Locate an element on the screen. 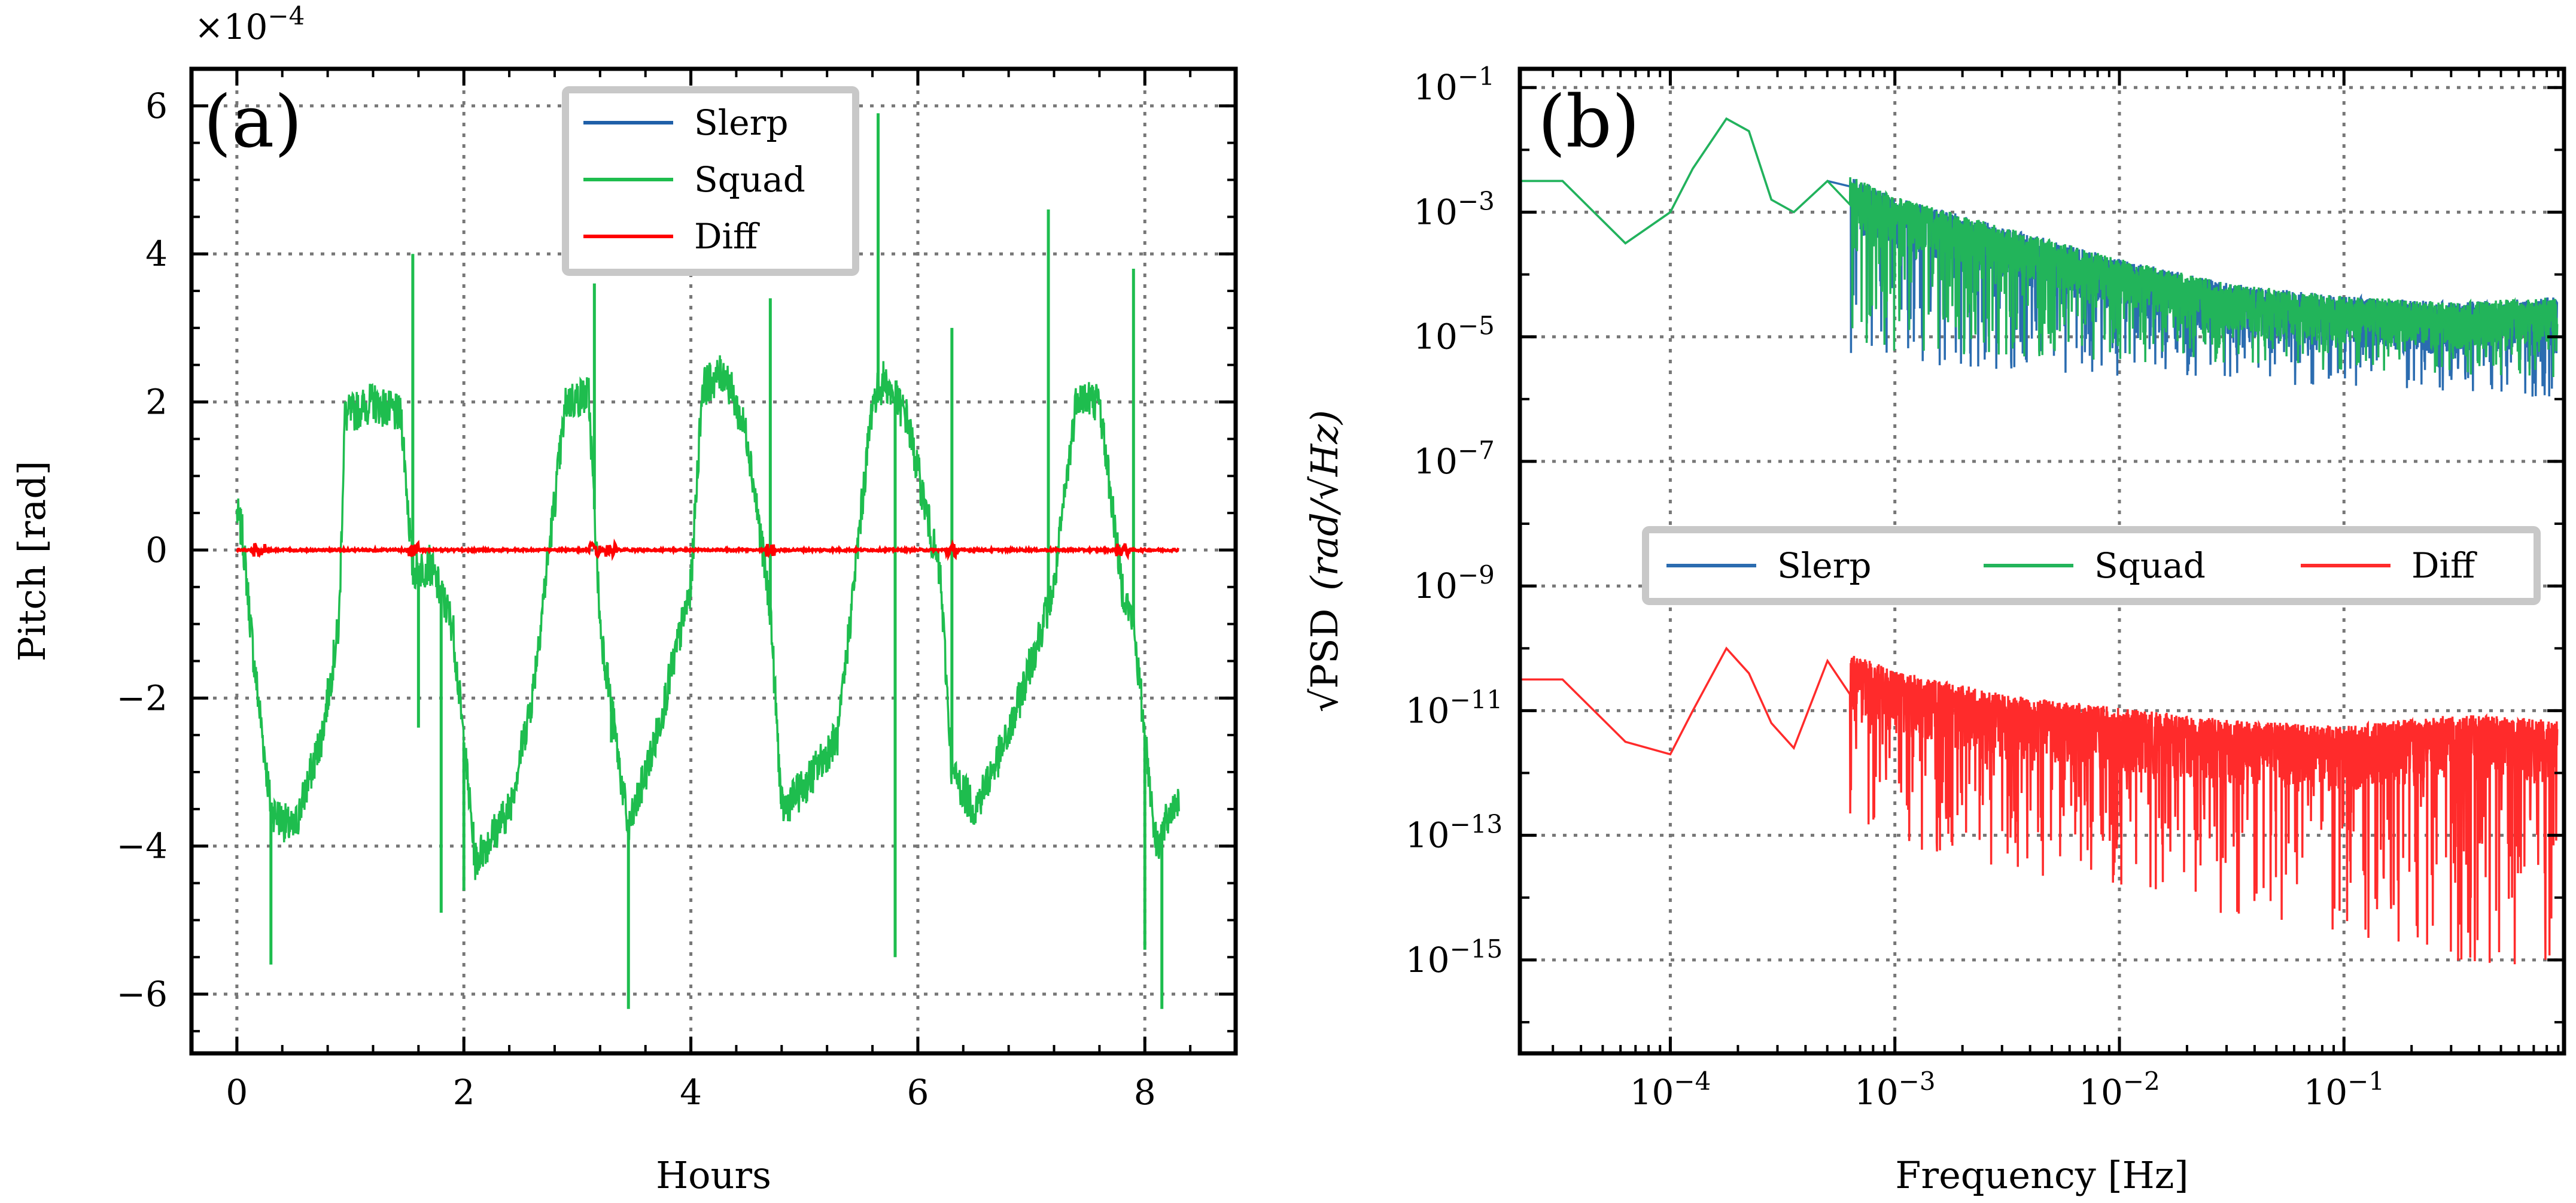 This screenshot has height=1203, width=2576. series-squad-psd is located at coordinates (2039, 247).